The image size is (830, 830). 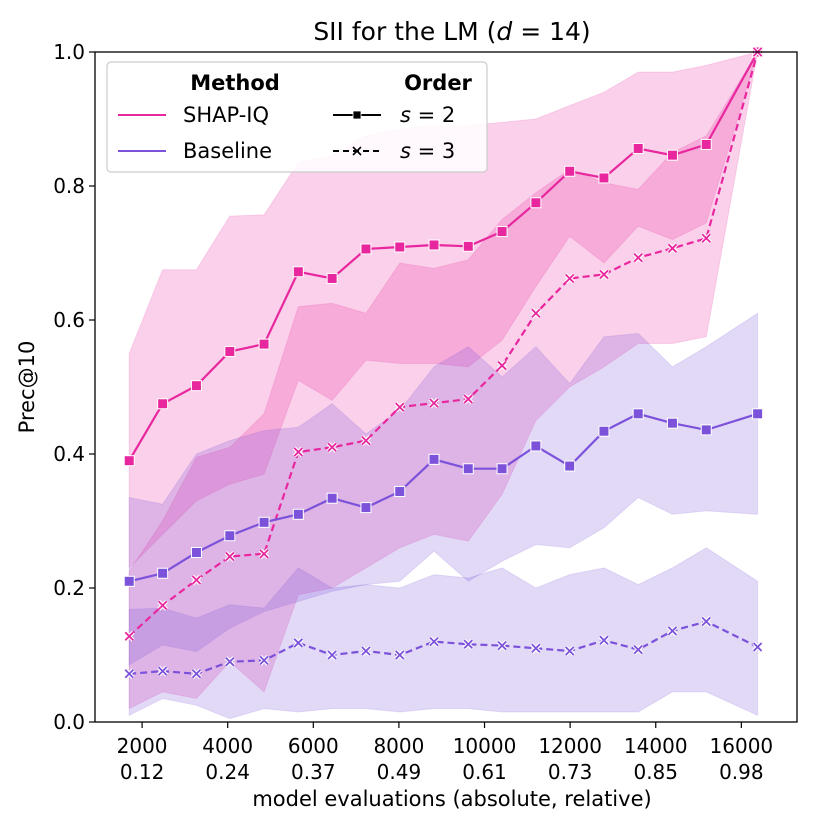 I want to click on y-tick-label-3: 0.6, so click(x=69, y=320).